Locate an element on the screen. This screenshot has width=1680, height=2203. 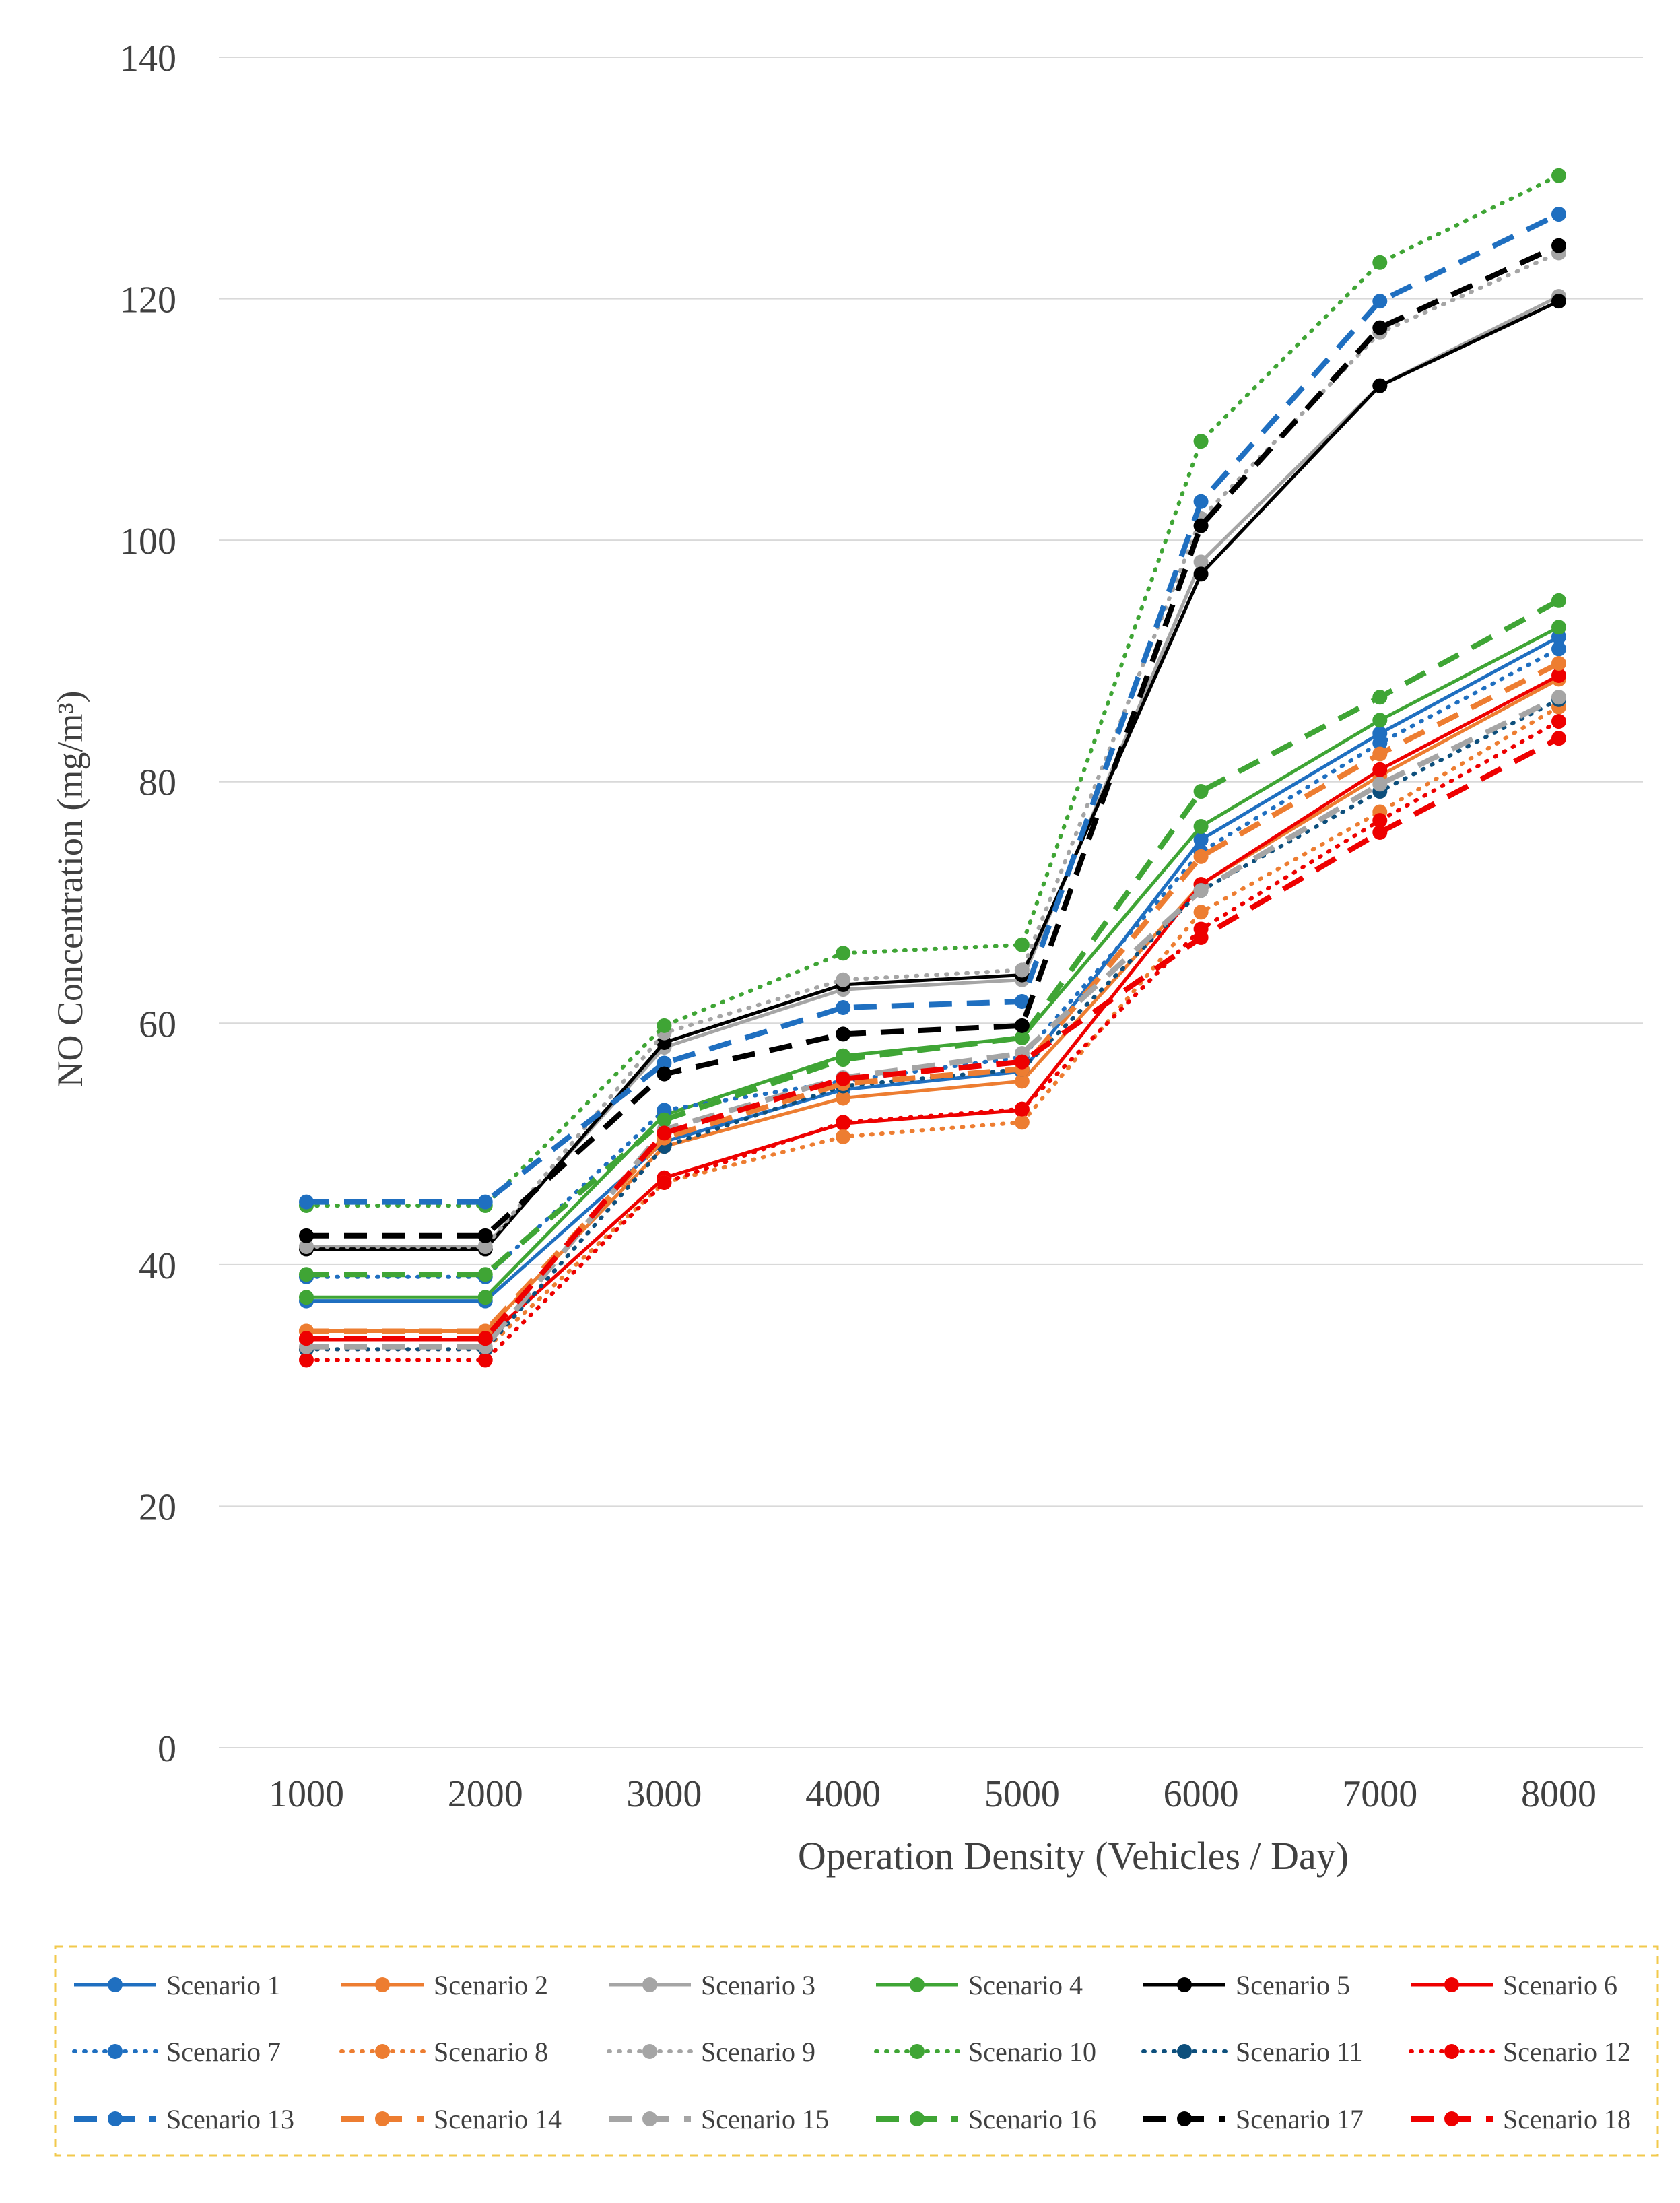
legend-label: Scenario 17 is located at coordinates (1300, 2119).